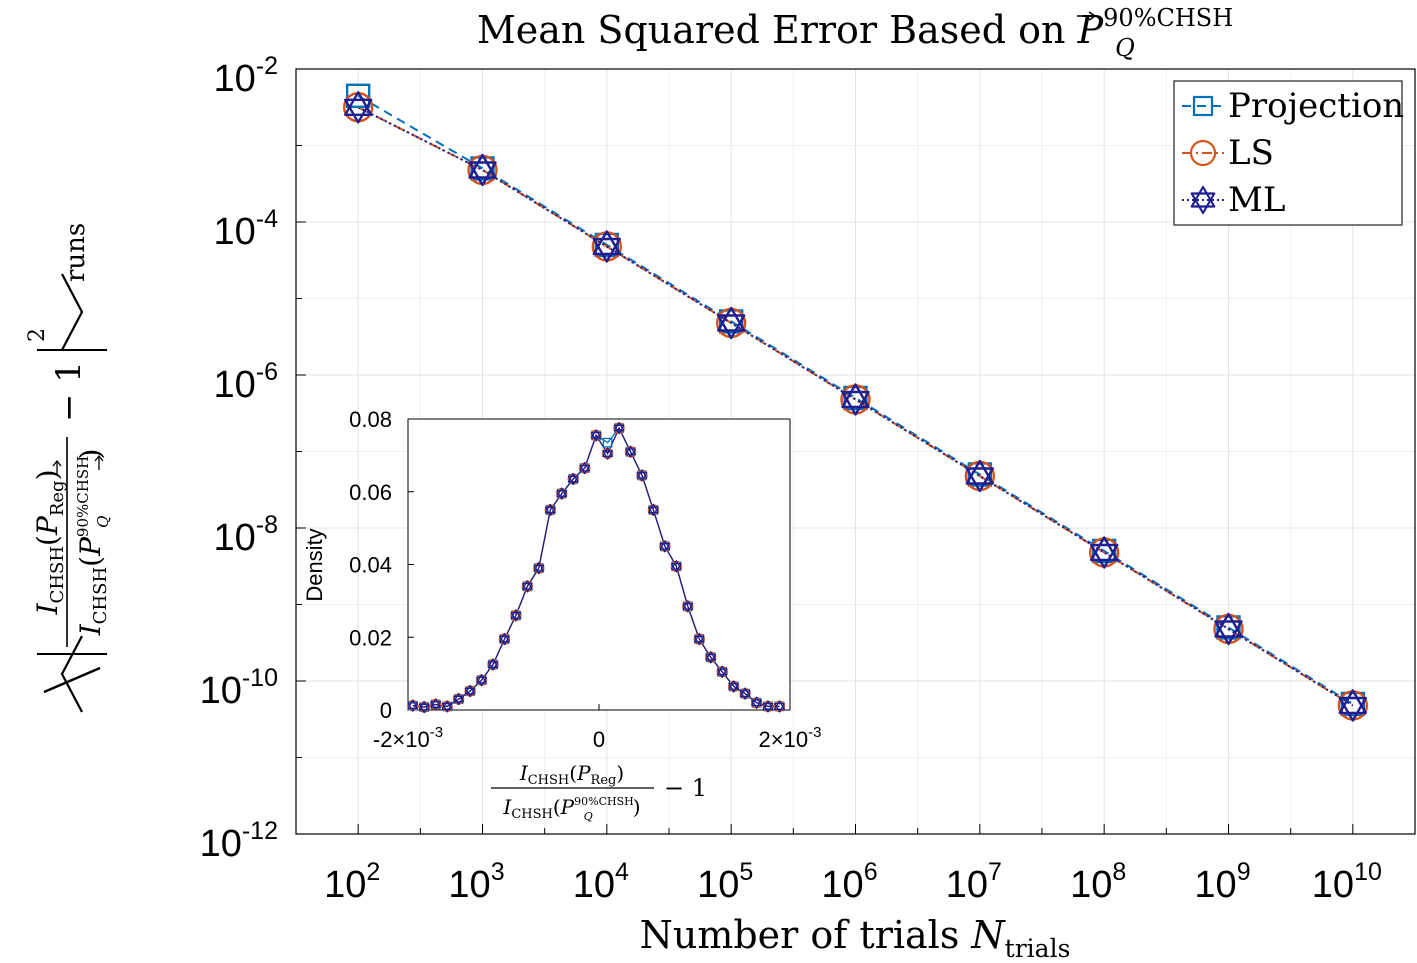  I want to click on inset-background, so click(599, 564).